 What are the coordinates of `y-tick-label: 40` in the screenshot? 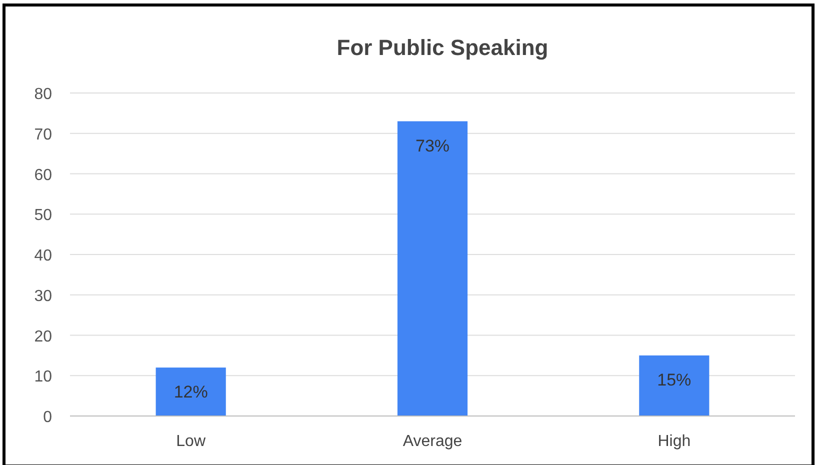 It's located at (43, 256).